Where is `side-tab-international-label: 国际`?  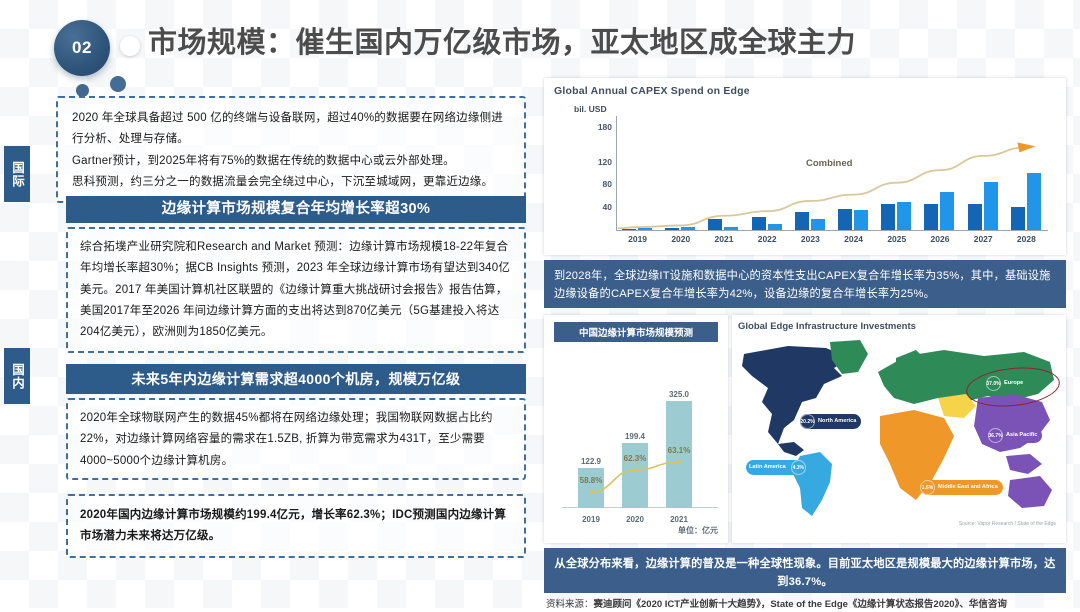
side-tab-international-label: 国际 is located at coordinates (17, 174).